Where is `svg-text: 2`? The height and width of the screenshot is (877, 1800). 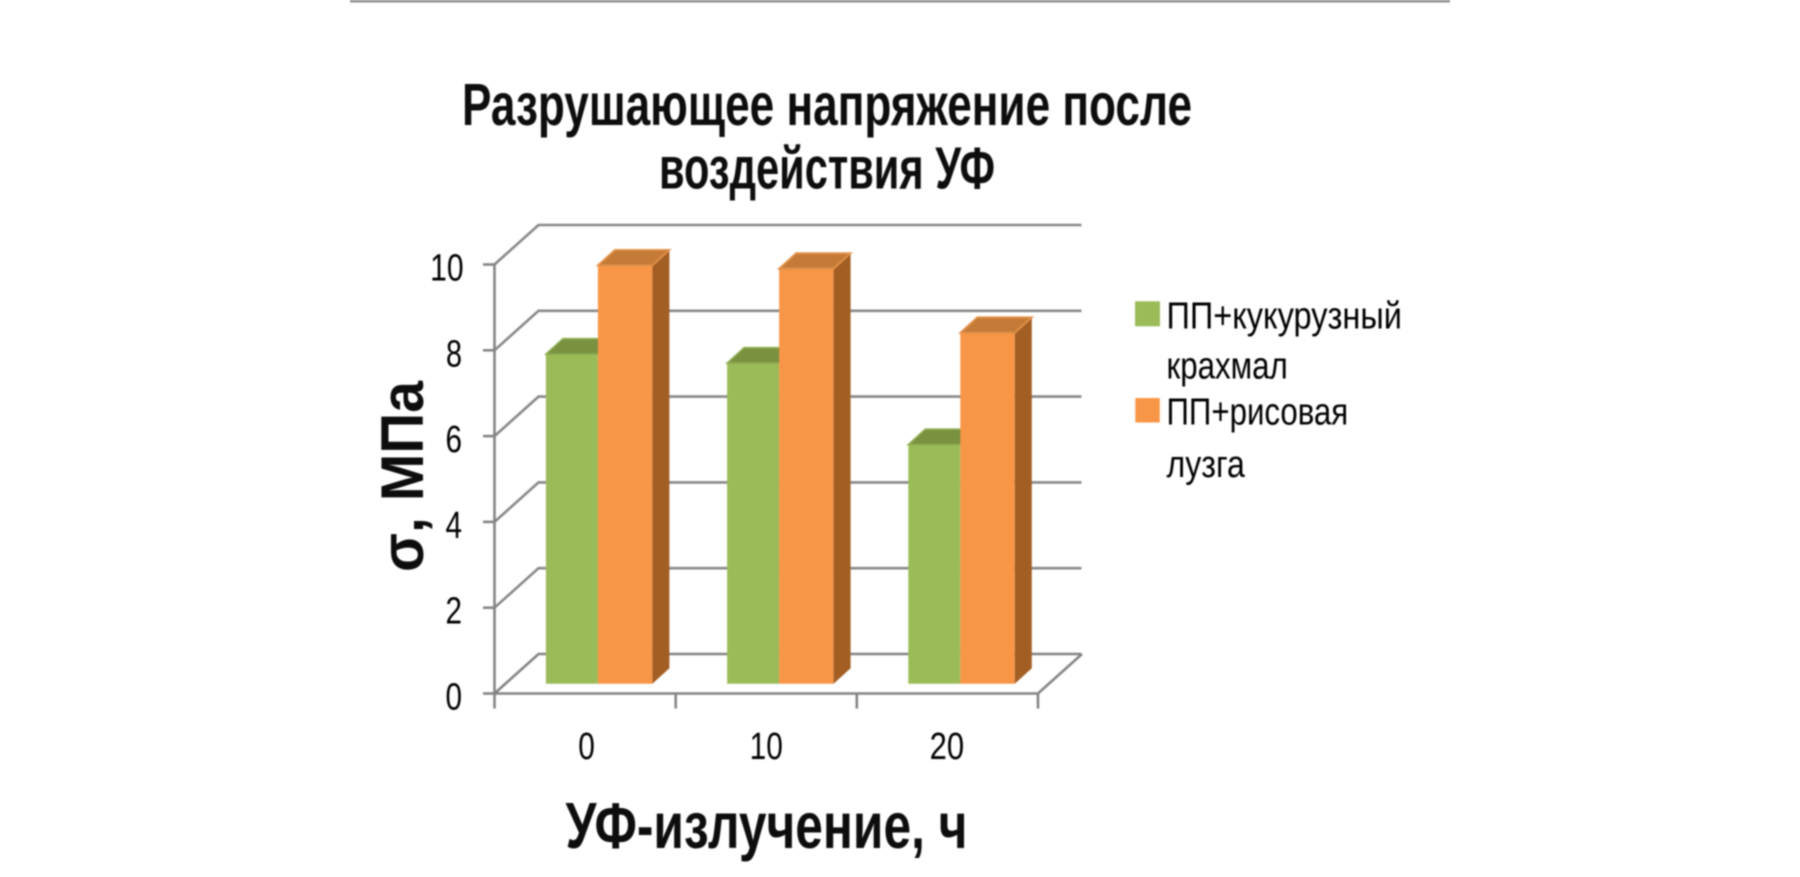 svg-text: 2 is located at coordinates (454, 612).